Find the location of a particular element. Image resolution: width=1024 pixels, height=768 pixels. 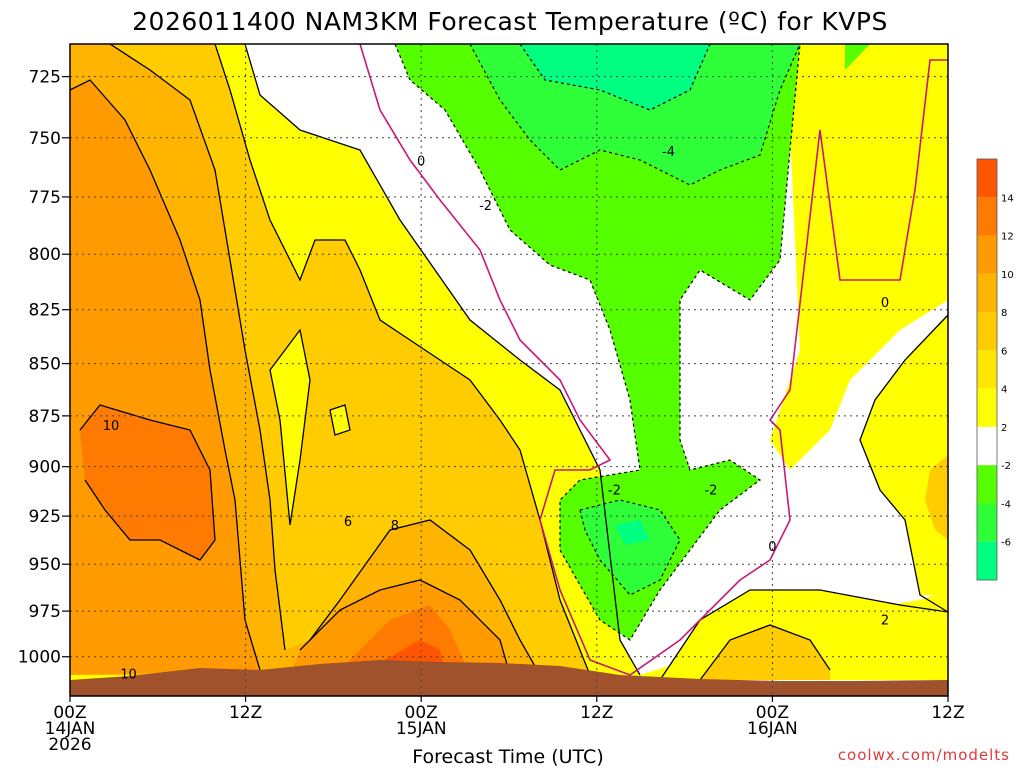

contour-line-m6 is located at coordinates (615, 77).